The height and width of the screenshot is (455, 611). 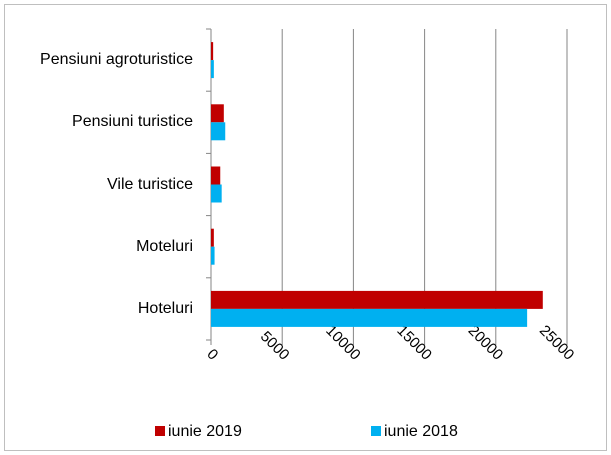 What do you see at coordinates (275, 346) in the screenshot?
I see `x-tick-label: 5000` at bounding box center [275, 346].